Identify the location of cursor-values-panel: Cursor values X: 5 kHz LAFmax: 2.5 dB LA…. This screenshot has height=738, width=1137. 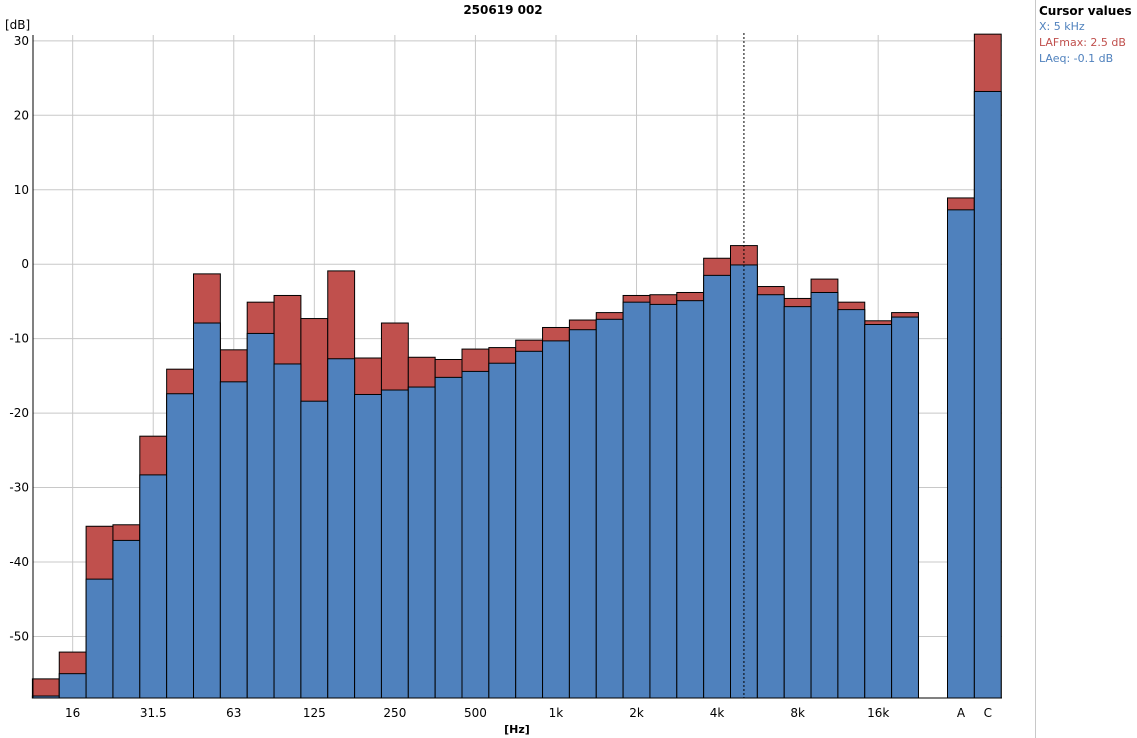
(1086, 369).